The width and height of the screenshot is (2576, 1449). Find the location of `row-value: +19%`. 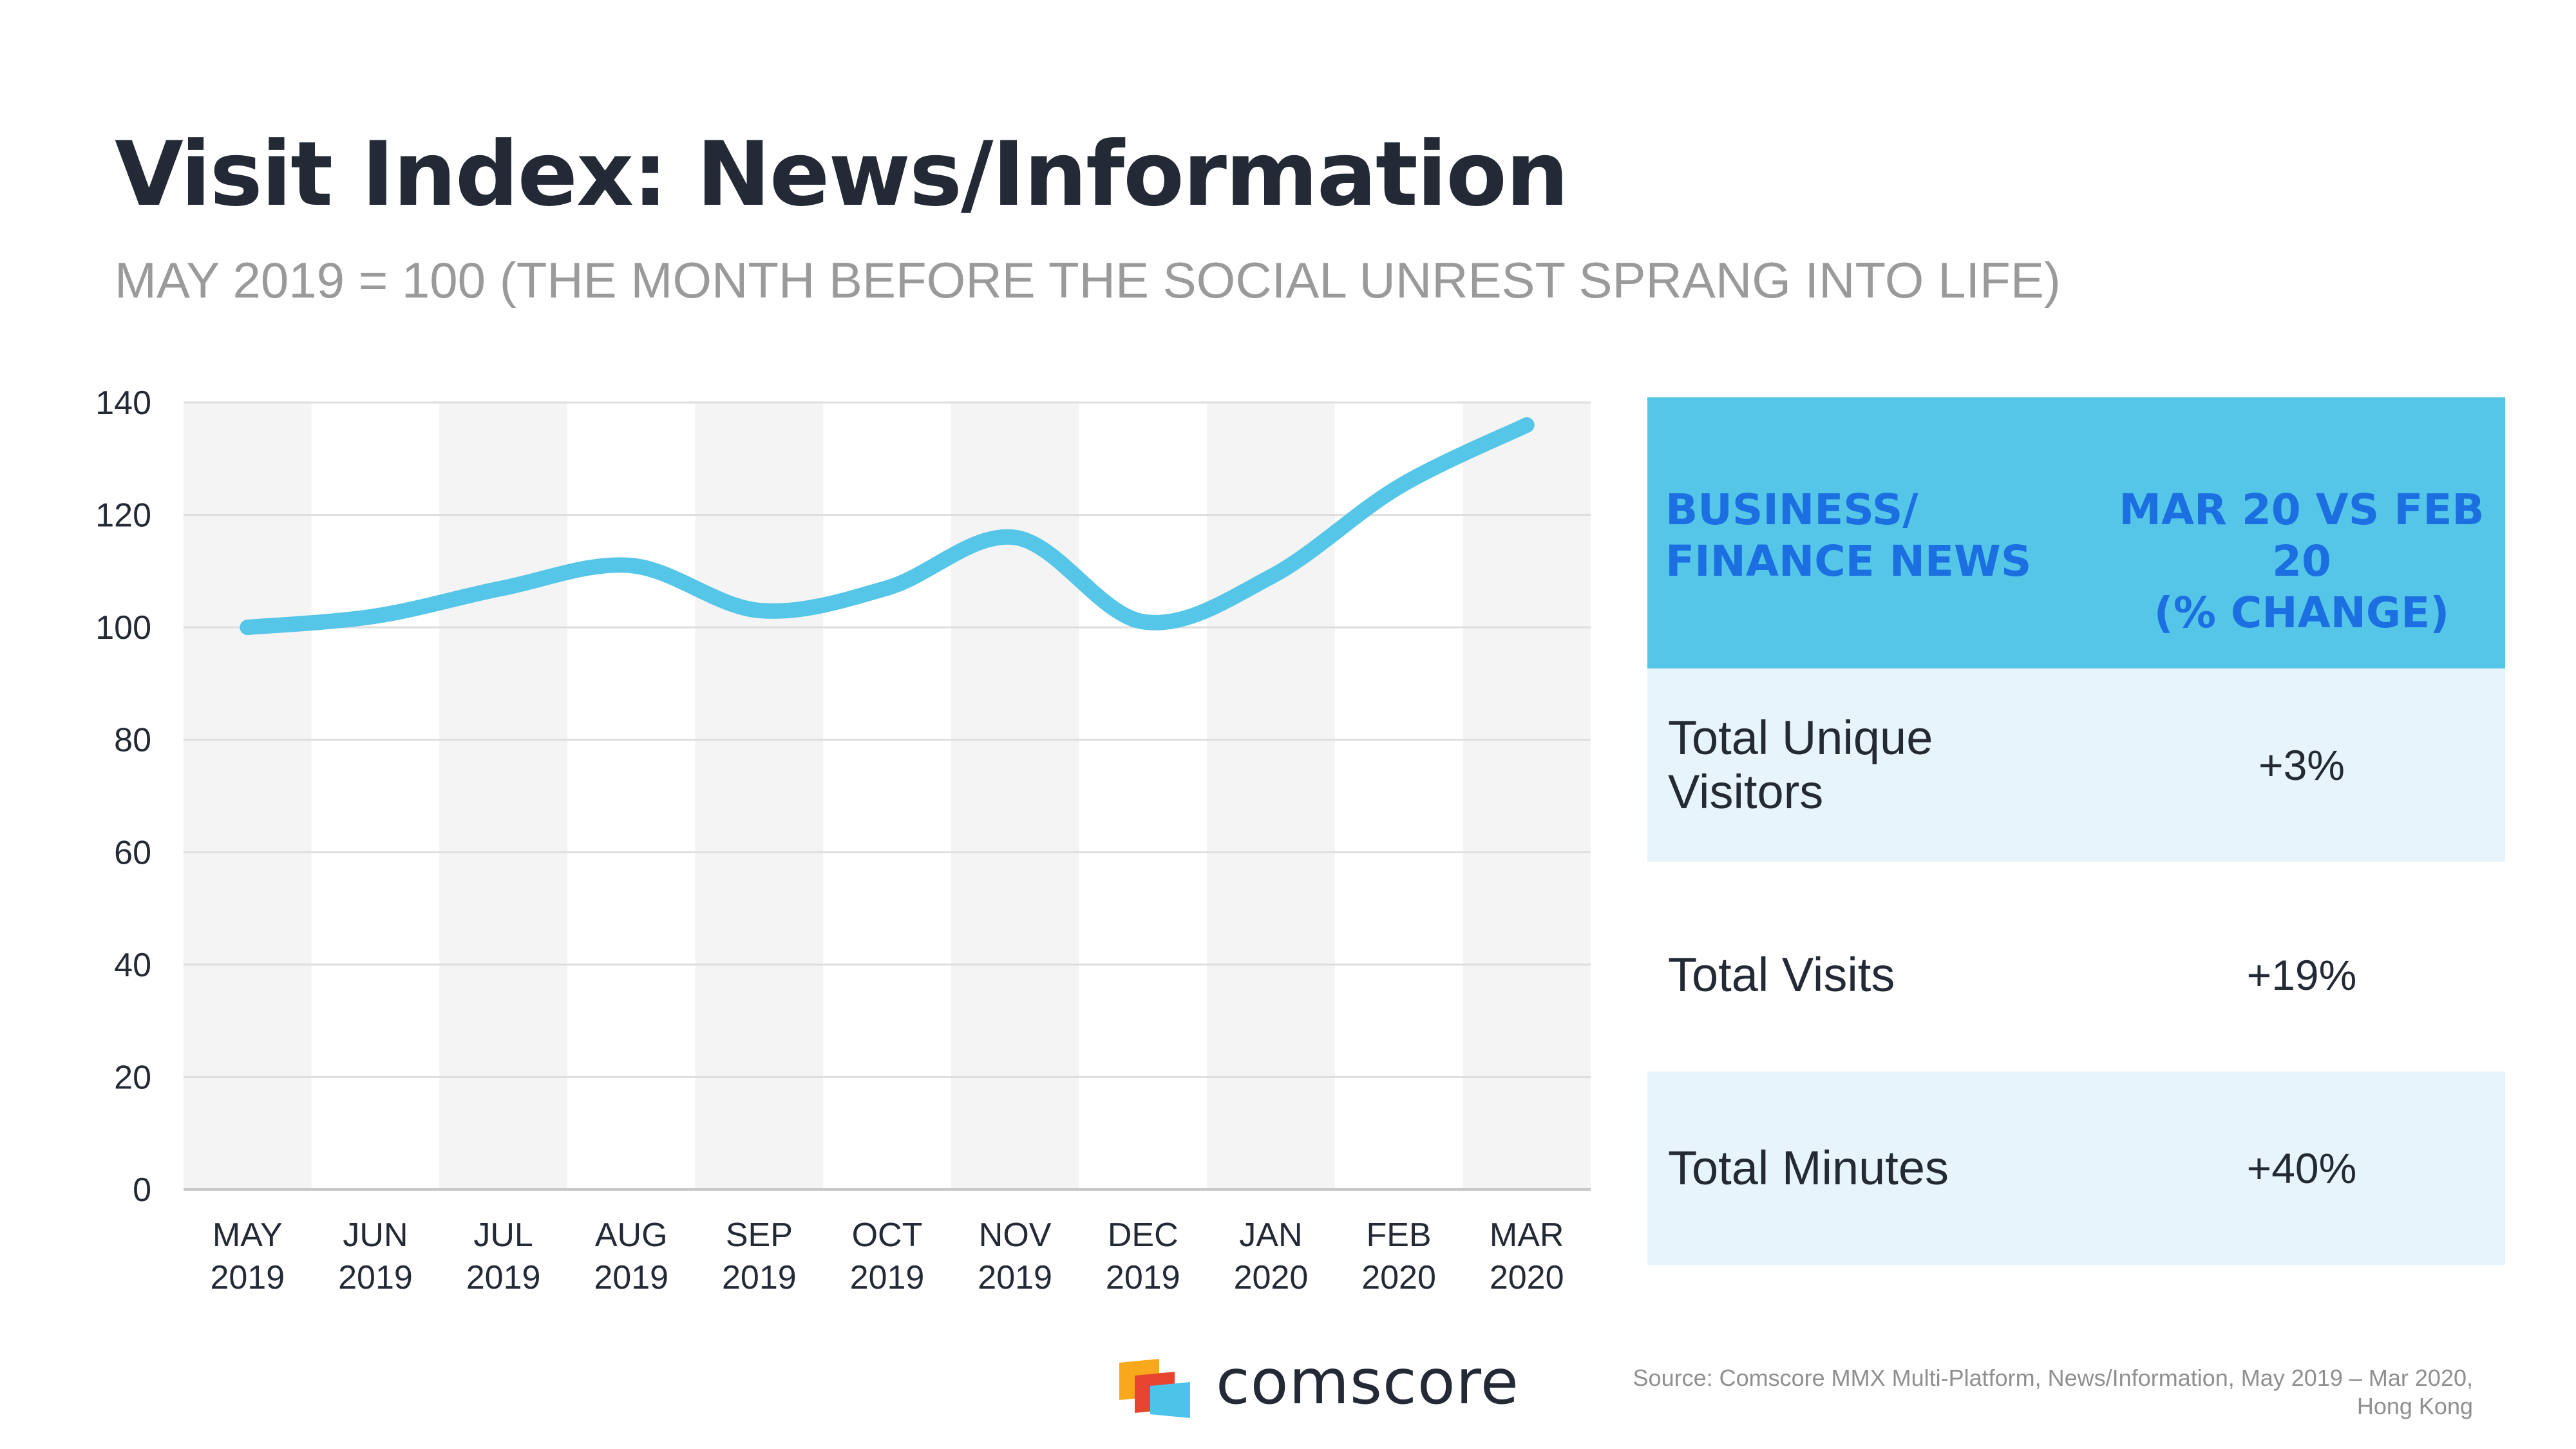

row-value: +19% is located at coordinates (2301, 975).